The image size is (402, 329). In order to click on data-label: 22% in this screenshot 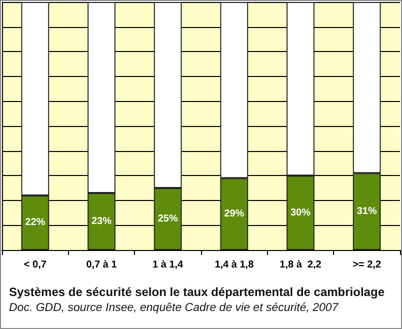, I will do `click(35, 222)`.